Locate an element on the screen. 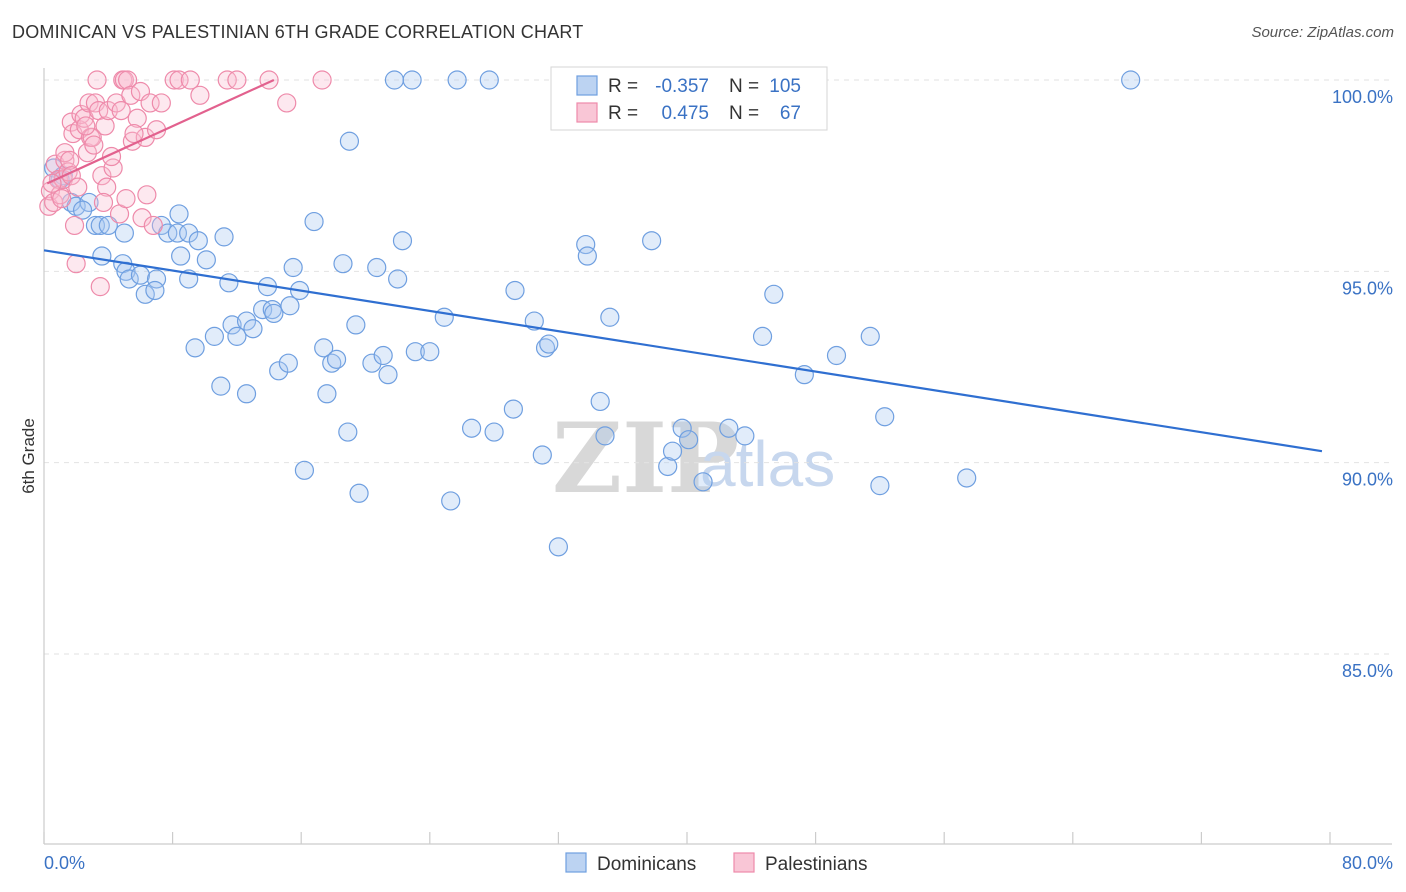 The height and width of the screenshot is (892, 1406). stats-legend: R = -0.357 N = 105 R = 0.475 N = 67 is located at coordinates (689, 98).